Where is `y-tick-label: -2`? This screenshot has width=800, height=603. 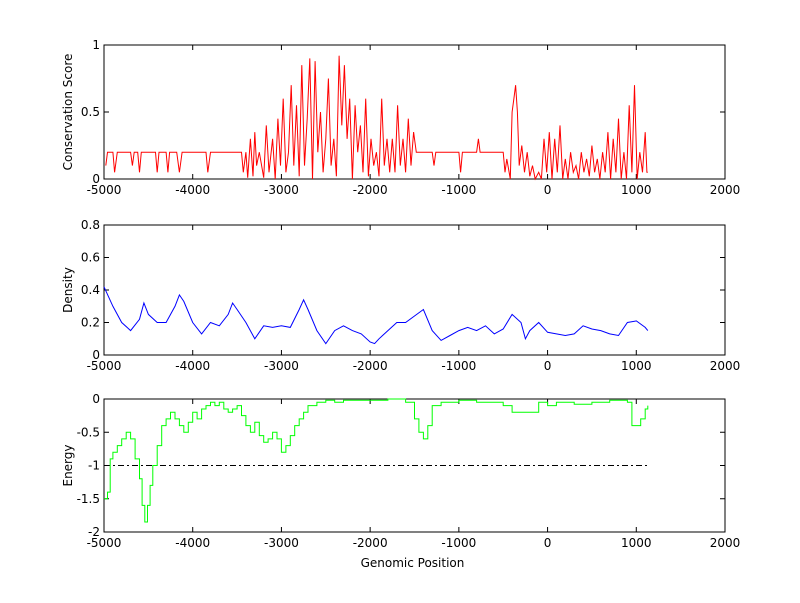
y-tick-label: -2 is located at coordinates (94, 532).